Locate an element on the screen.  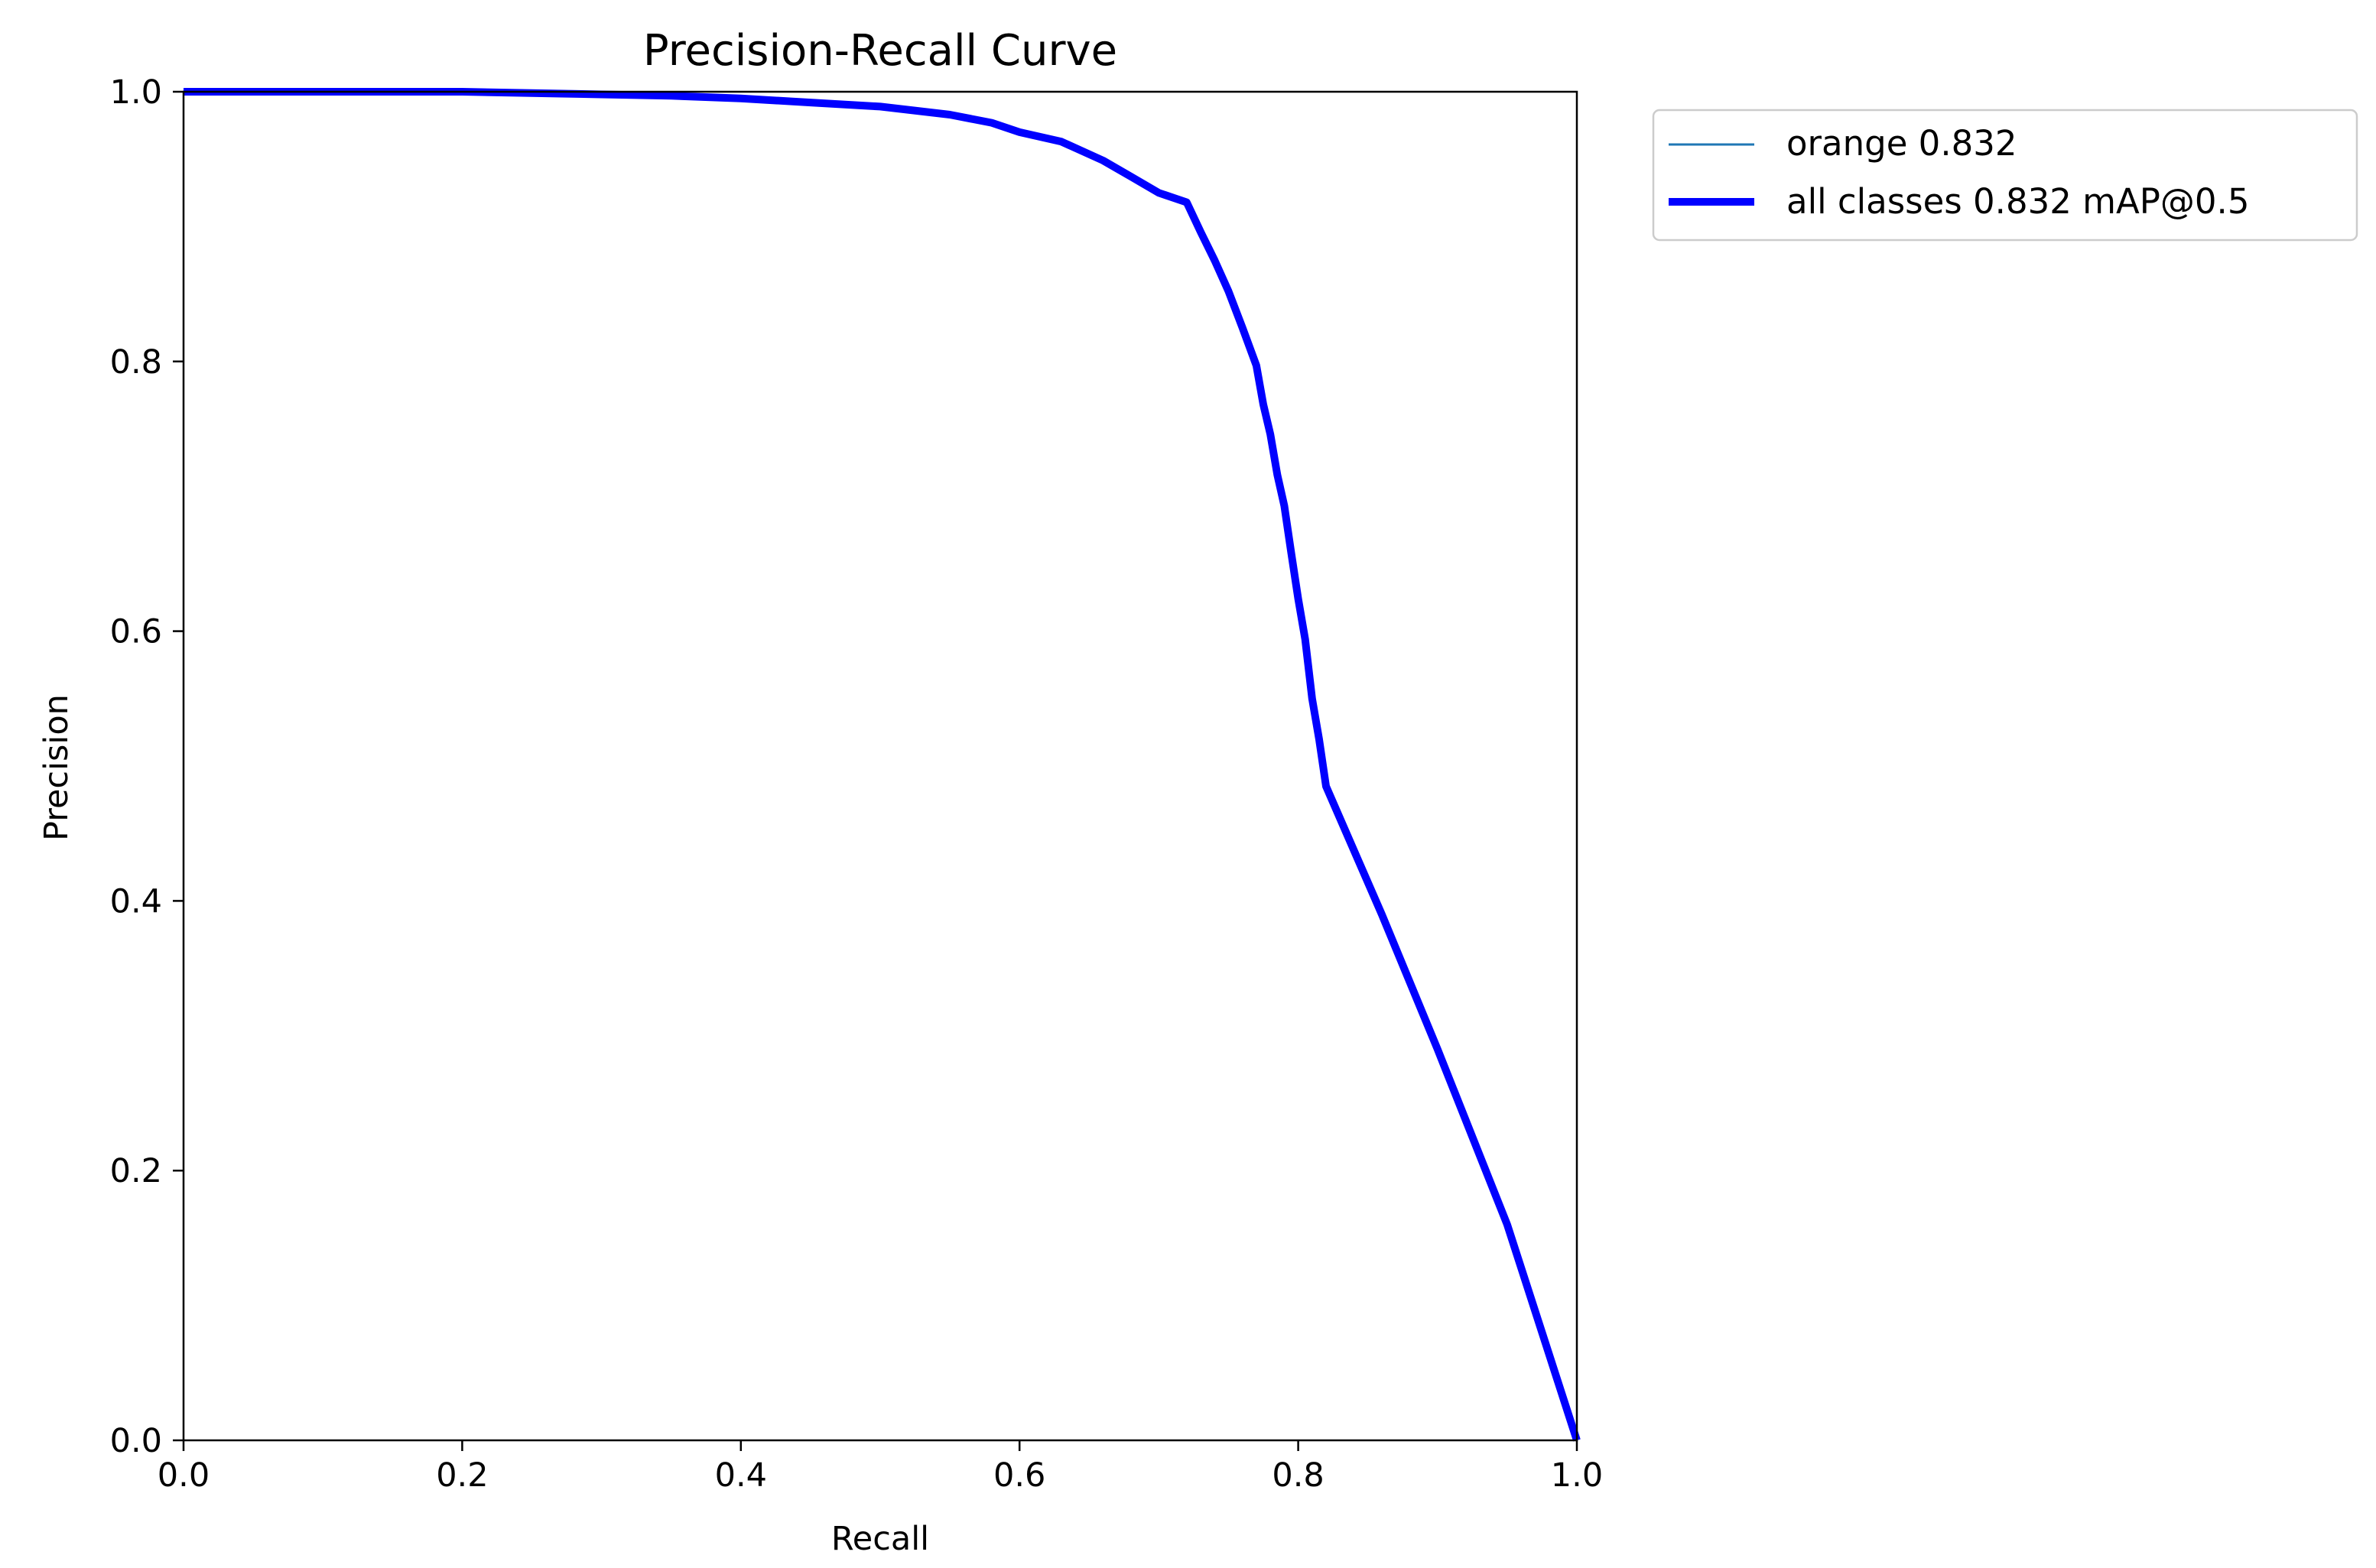
x-axis-ticks: 0.0 0.2 0.4 0.6 0.8 1.0 is located at coordinates (880, 1467).